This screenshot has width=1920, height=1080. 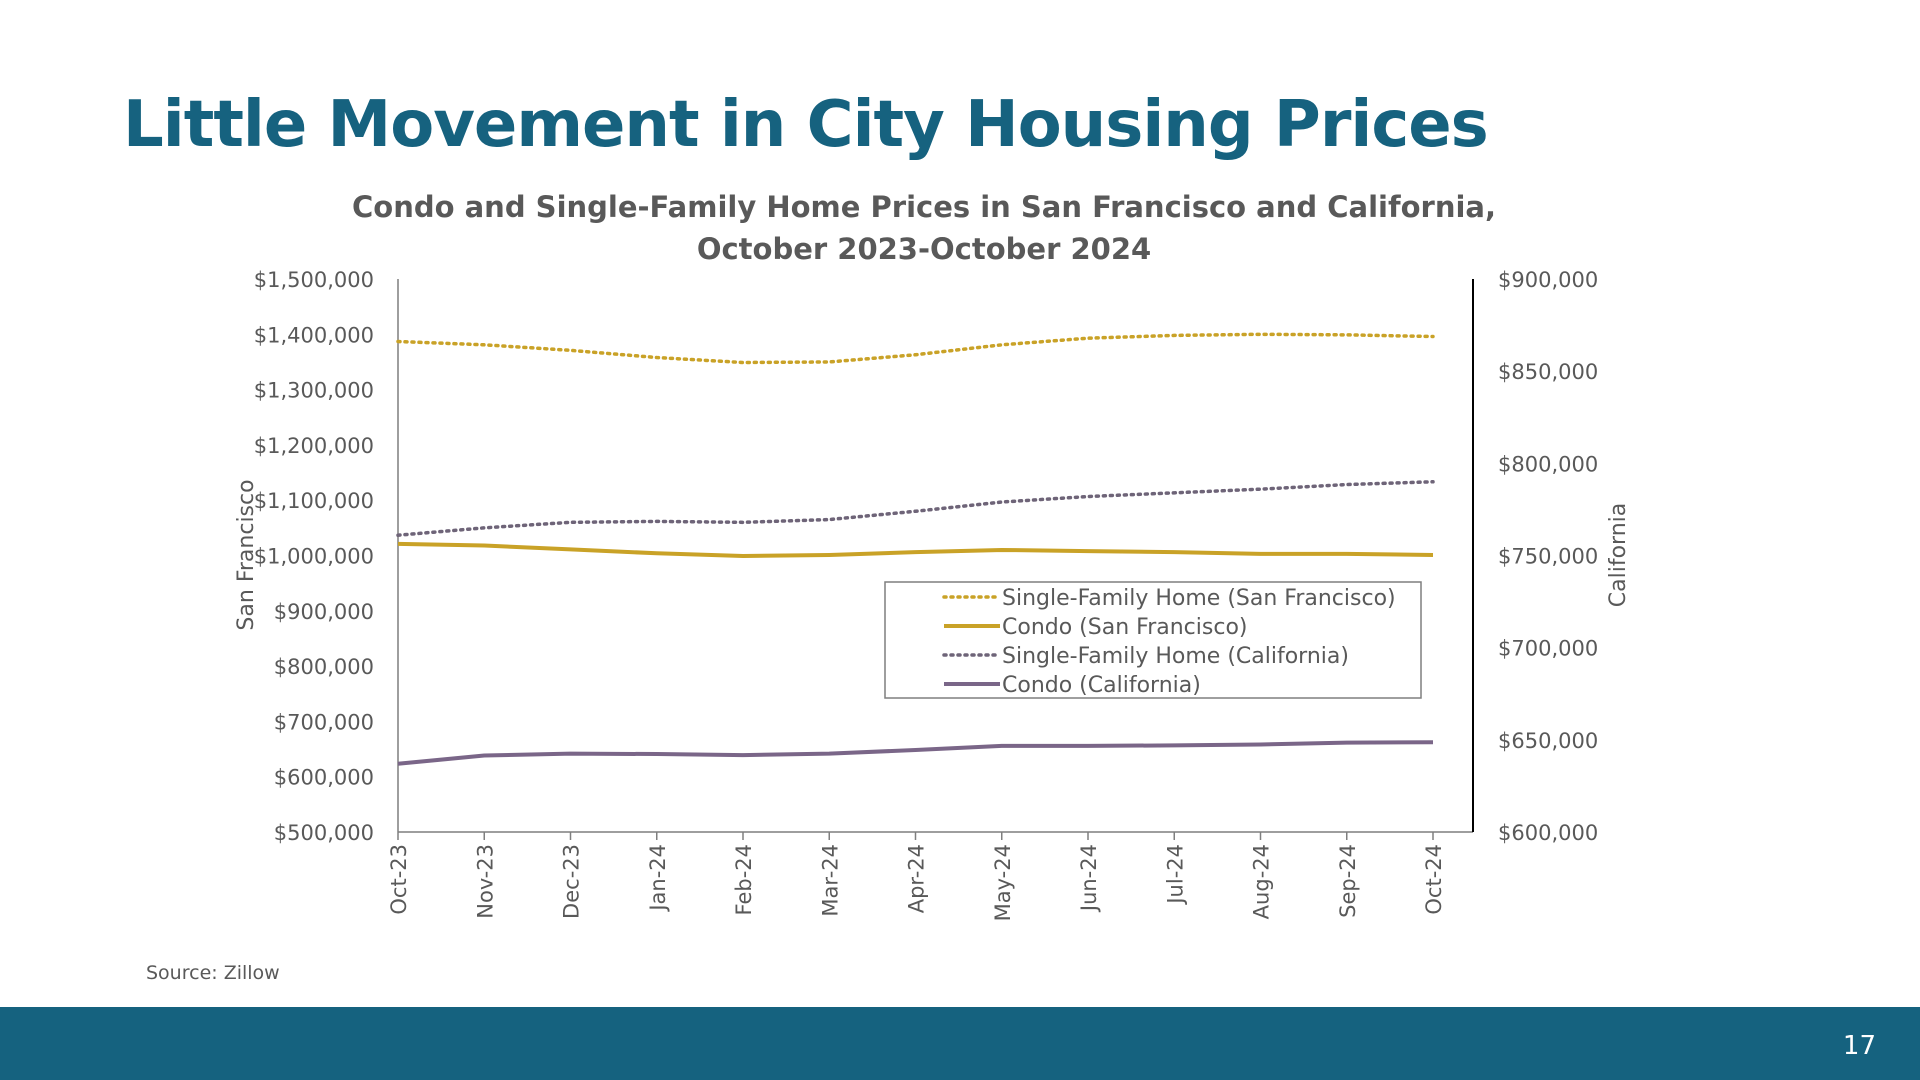 I want to click on right-tick-label: $750,000, so click(x=1548, y=557).